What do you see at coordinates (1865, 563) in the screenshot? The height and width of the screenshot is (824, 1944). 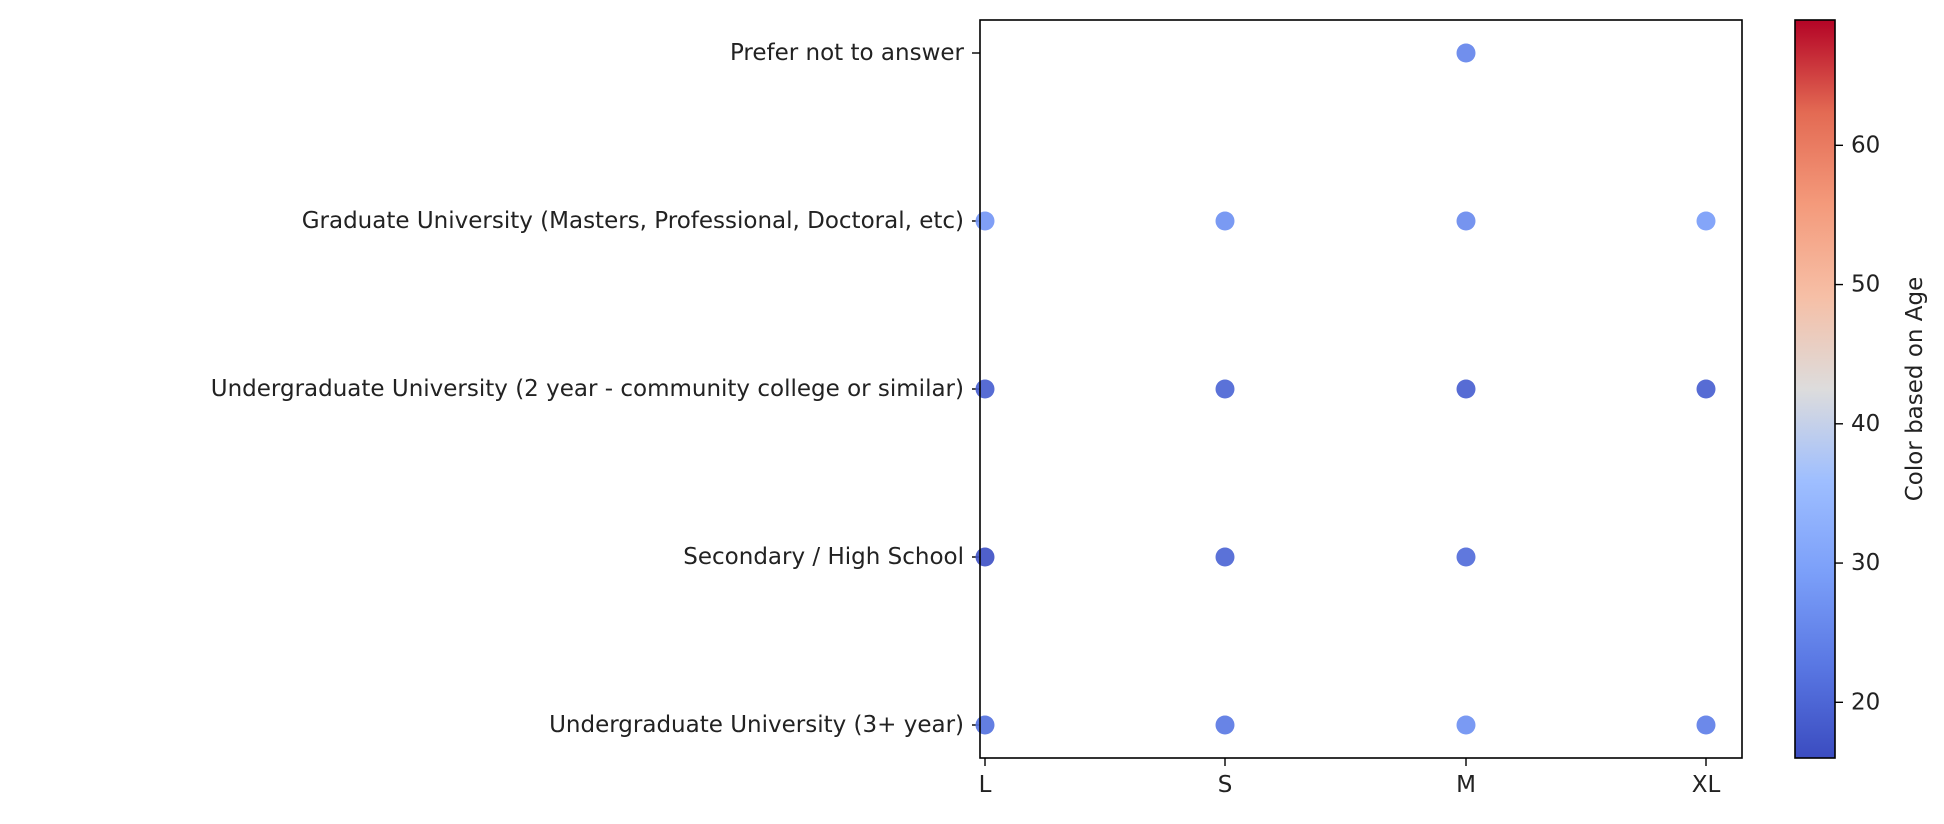 I see `colorbar-tick-label: 30` at bounding box center [1865, 563].